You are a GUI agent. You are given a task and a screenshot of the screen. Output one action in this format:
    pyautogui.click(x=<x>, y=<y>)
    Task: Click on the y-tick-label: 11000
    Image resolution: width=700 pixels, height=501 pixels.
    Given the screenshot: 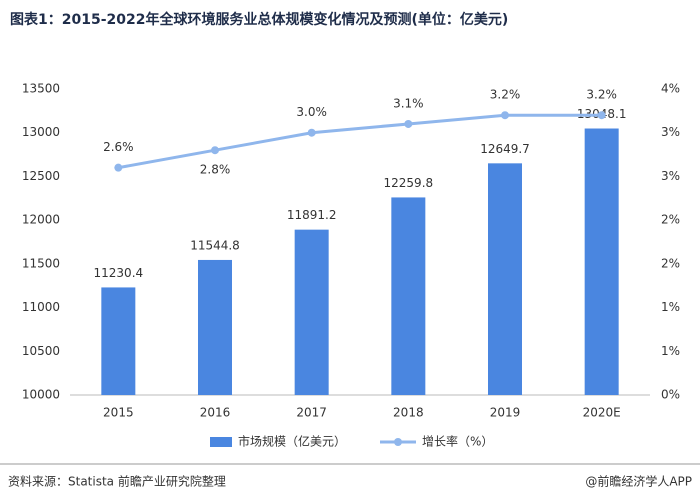 What is the action you would take?
    pyautogui.click(x=41, y=307)
    